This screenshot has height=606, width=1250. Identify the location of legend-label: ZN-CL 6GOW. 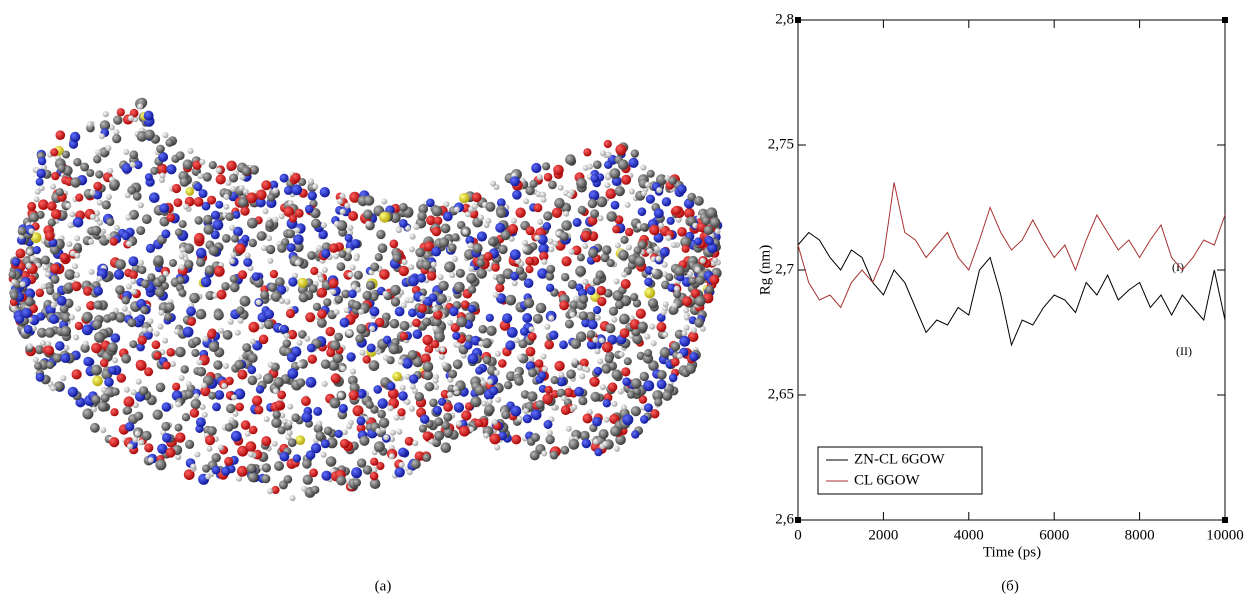
(900, 459).